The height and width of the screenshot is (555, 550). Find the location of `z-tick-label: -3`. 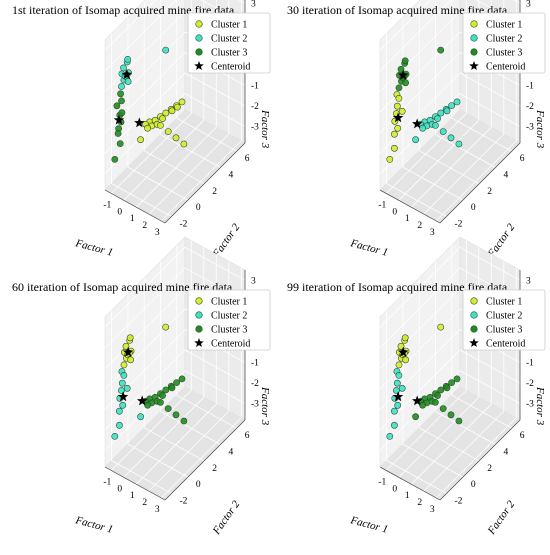

z-tick-label: -3 is located at coordinates (530, 405).